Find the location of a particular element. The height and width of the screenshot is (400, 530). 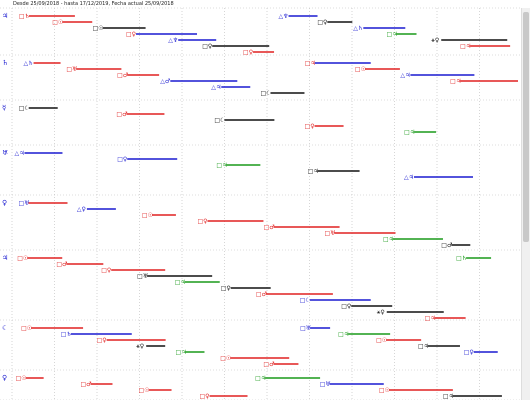

scrollbar-thumb is located at coordinates (526, 127).